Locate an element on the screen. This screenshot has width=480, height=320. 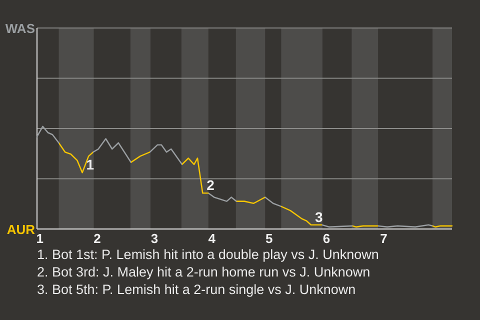
text: 1. Bot 1st: P. Lemish hit into a double play vs J. Unknown is located at coordinates (208, 254).